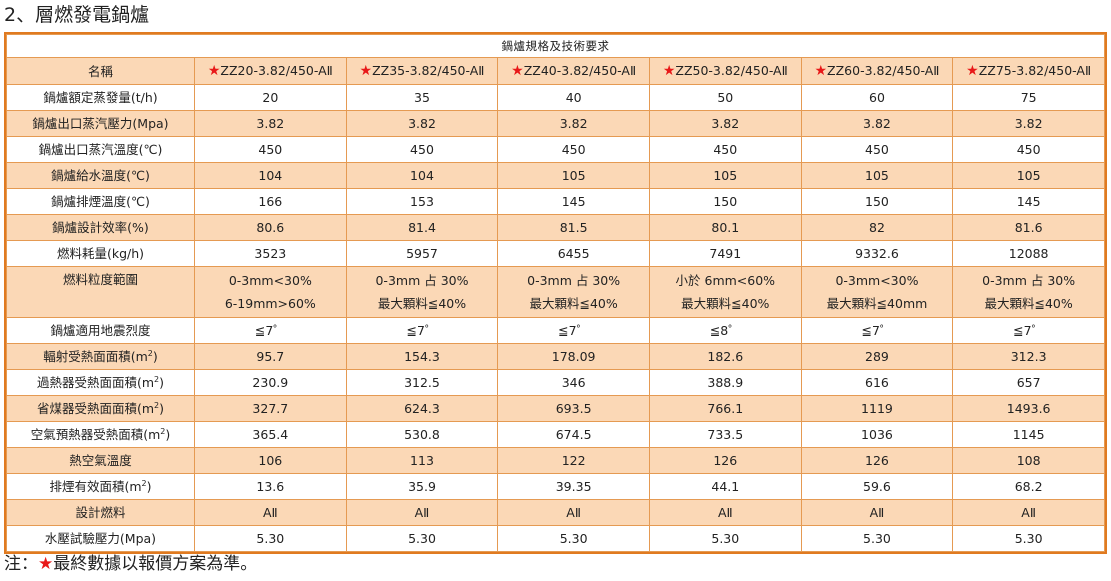 The image size is (1111, 581). Describe the element at coordinates (100, 123) in the screenshot. I see `row-label-text: 鍋爐出口蒸汽壓力(Mpa)` at that location.